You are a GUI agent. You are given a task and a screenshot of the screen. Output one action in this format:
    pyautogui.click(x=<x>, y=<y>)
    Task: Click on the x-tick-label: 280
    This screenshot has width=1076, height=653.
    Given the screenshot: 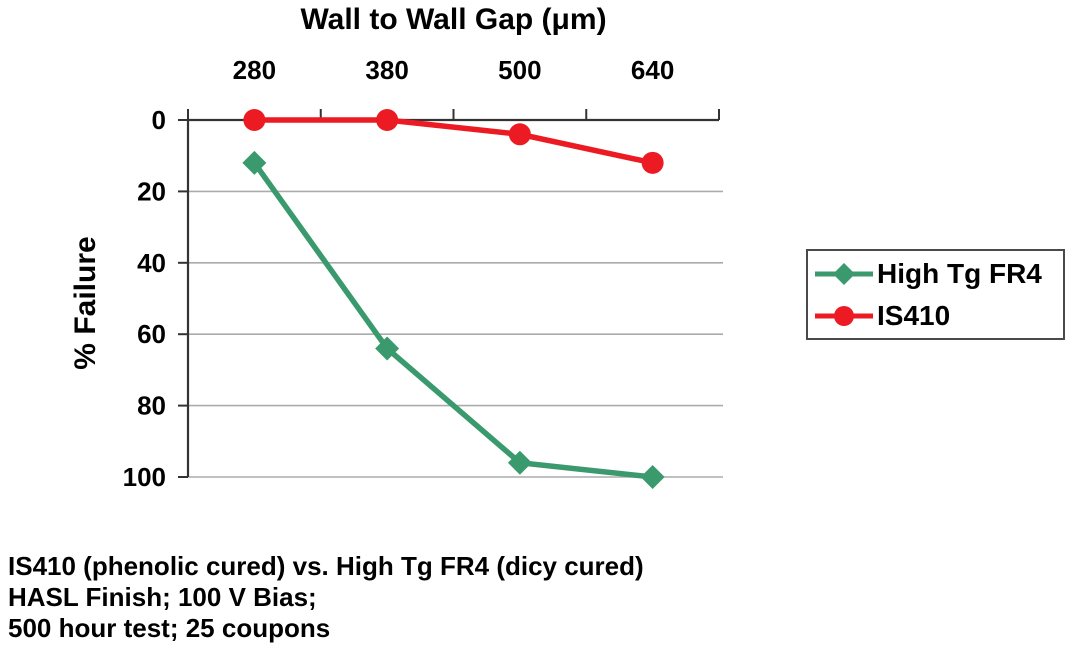 What is the action you would take?
    pyautogui.click(x=254, y=70)
    